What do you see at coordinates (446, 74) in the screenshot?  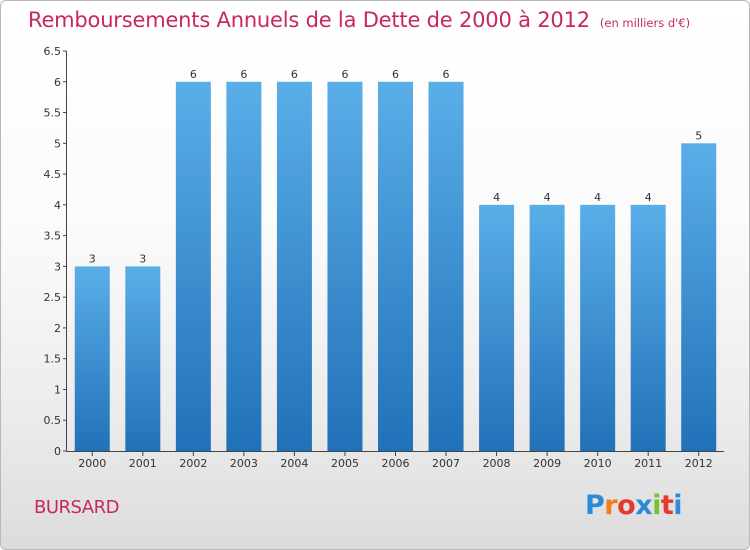 I see `data-label-2007: 6` at bounding box center [446, 74].